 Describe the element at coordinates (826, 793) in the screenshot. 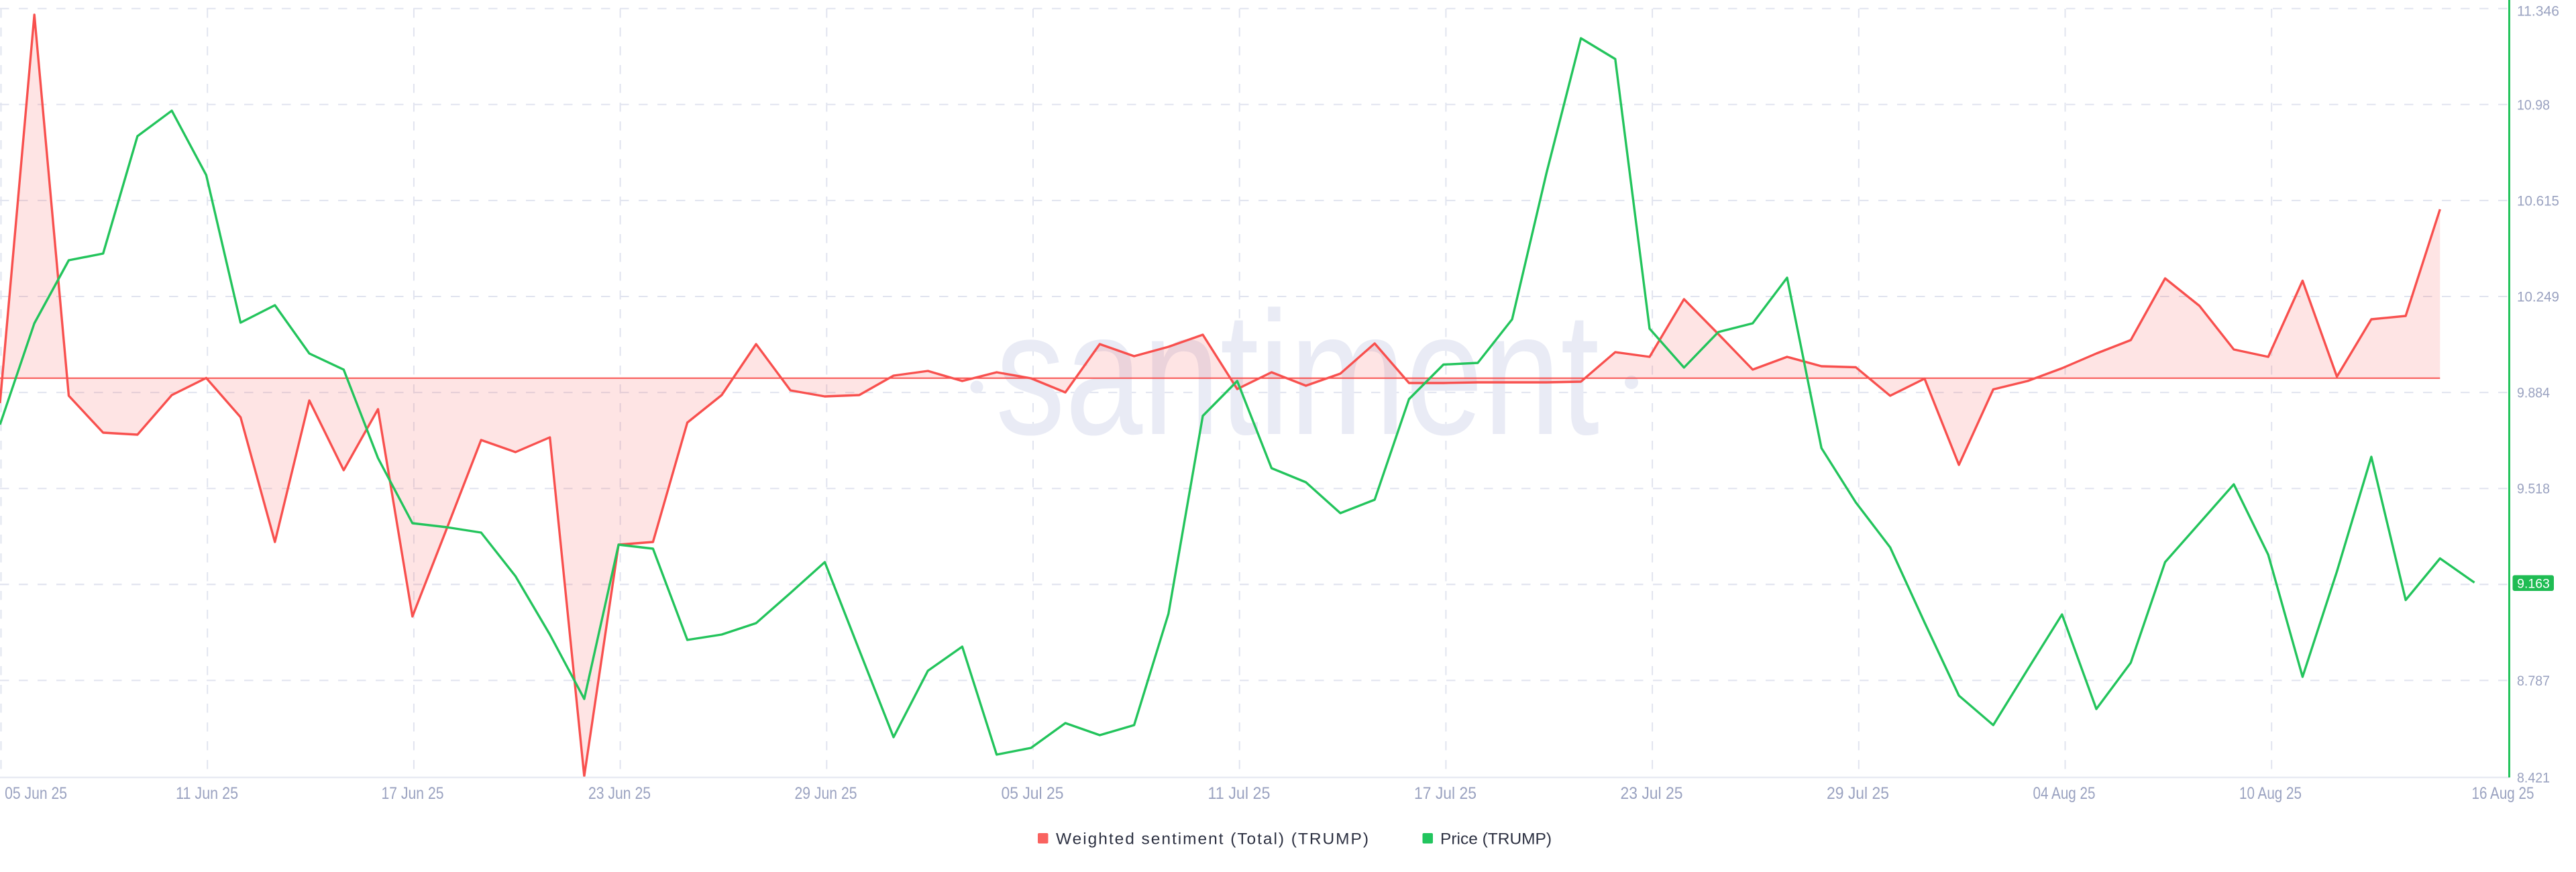

I see `svg-text: 29 Jun 25` at that location.